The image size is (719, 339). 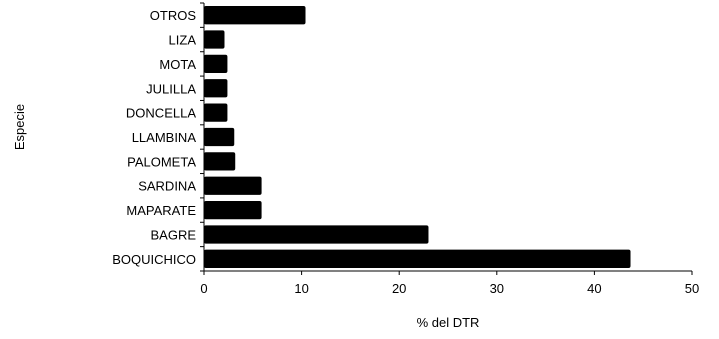 I want to click on bar-liza, so click(x=214, y=39).